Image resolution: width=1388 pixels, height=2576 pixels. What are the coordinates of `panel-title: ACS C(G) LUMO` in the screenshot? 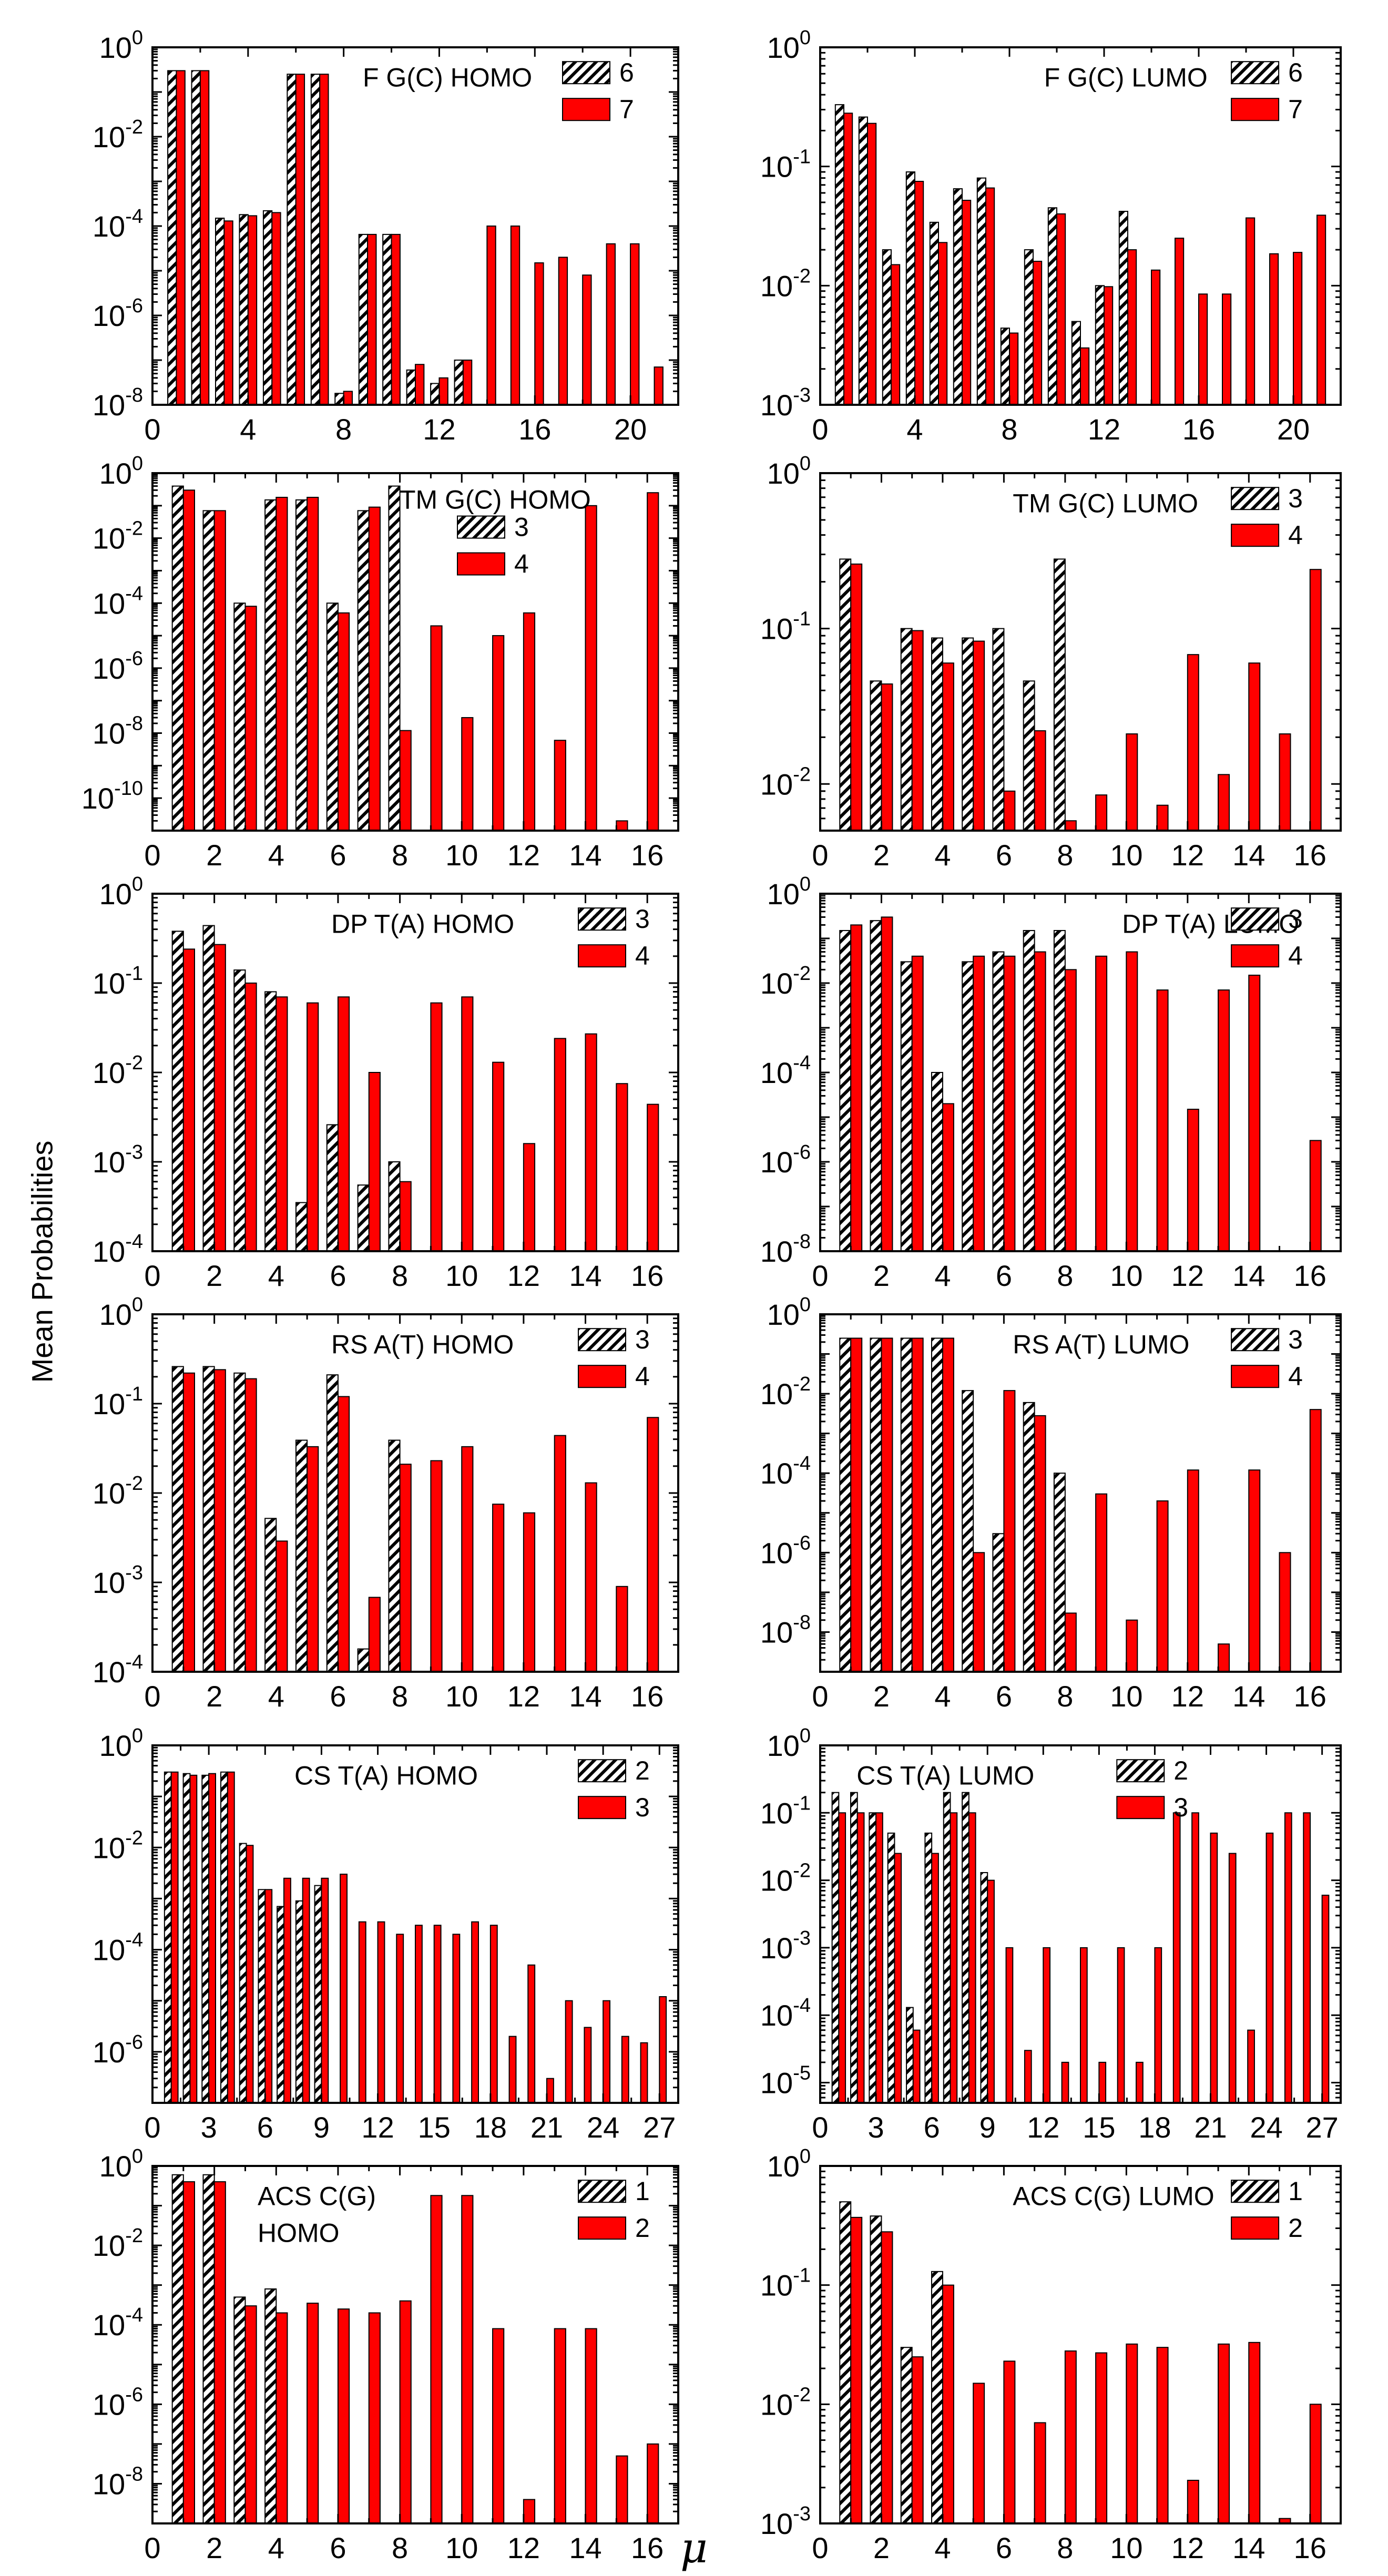 It's located at (1113, 2196).